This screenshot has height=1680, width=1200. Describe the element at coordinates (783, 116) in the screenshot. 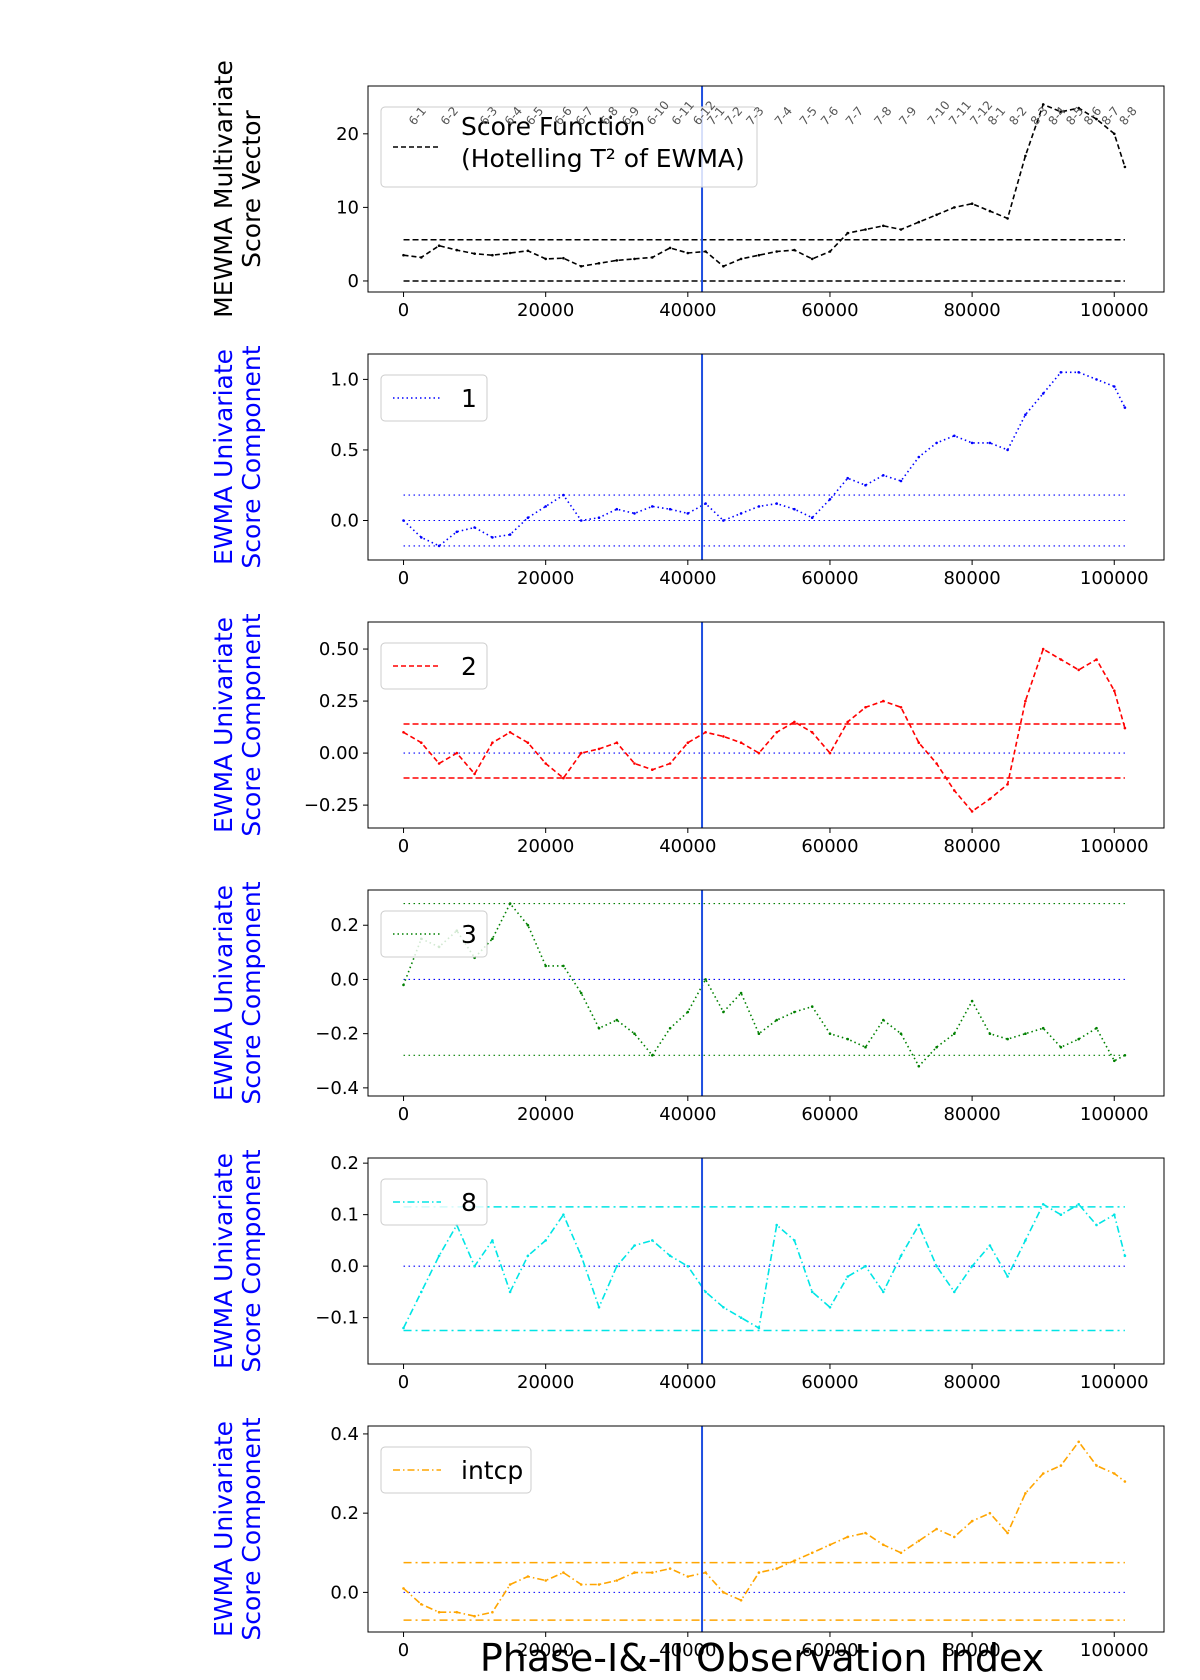

I see `month-label: 7-4` at that location.